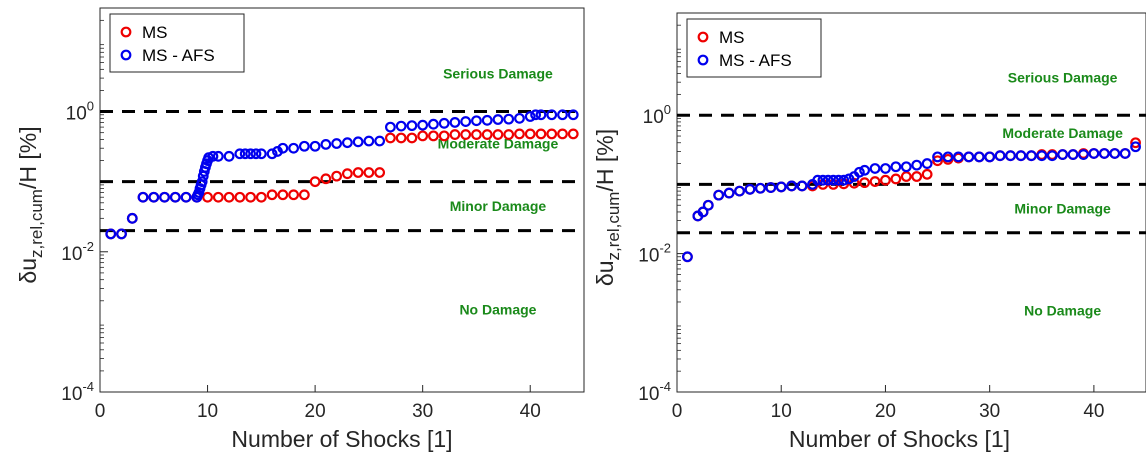  What do you see at coordinates (781, 411) in the screenshot?
I see `x-tick-label: 10` at bounding box center [781, 411].